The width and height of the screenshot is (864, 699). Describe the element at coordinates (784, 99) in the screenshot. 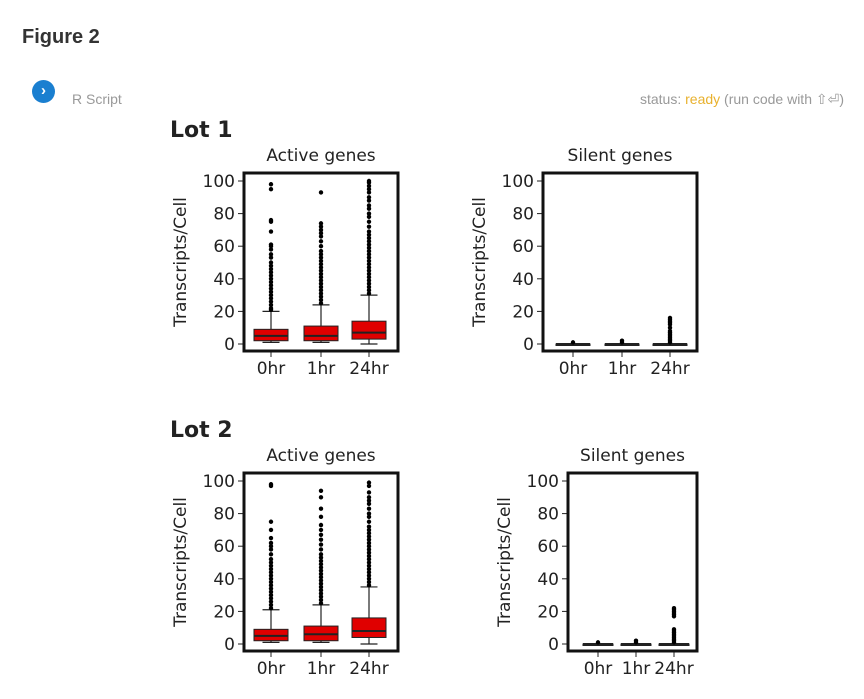

I see `status-suffix: (run code with ⇧⏎)` at that location.